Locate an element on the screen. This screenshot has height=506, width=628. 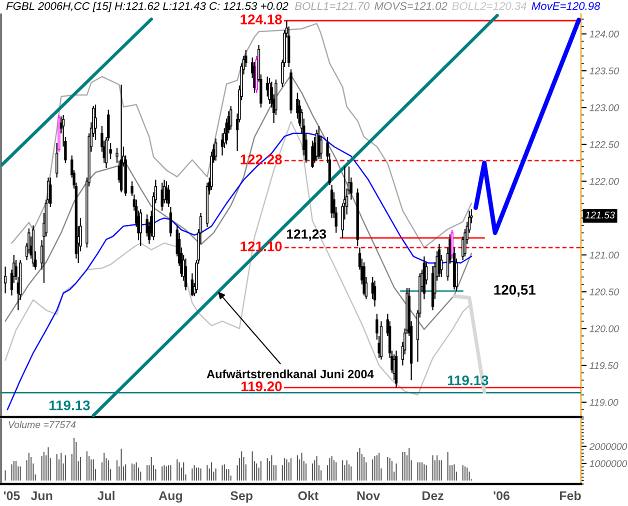
y-tick-label: 123.00 is located at coordinates (604, 108).